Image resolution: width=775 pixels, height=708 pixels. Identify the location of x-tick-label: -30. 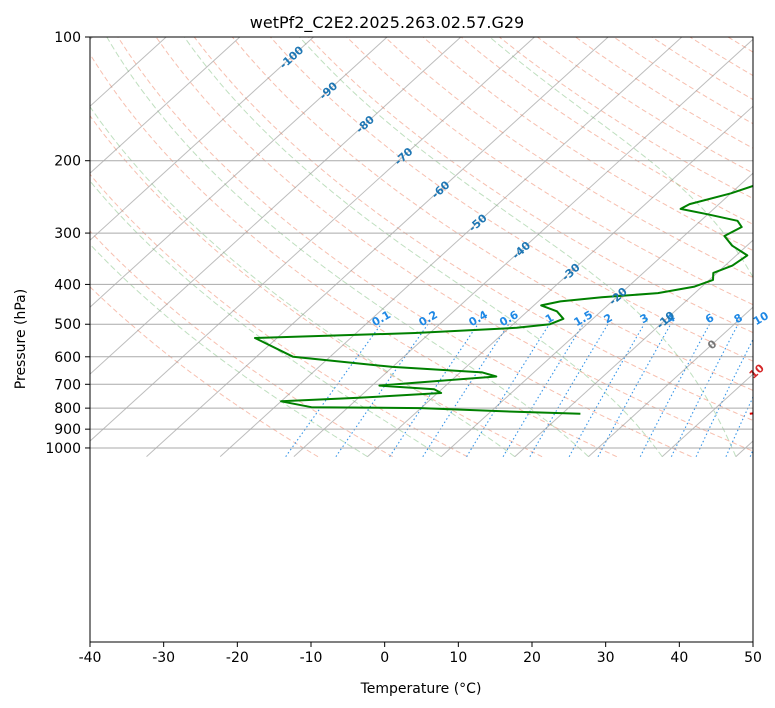
(163, 658).